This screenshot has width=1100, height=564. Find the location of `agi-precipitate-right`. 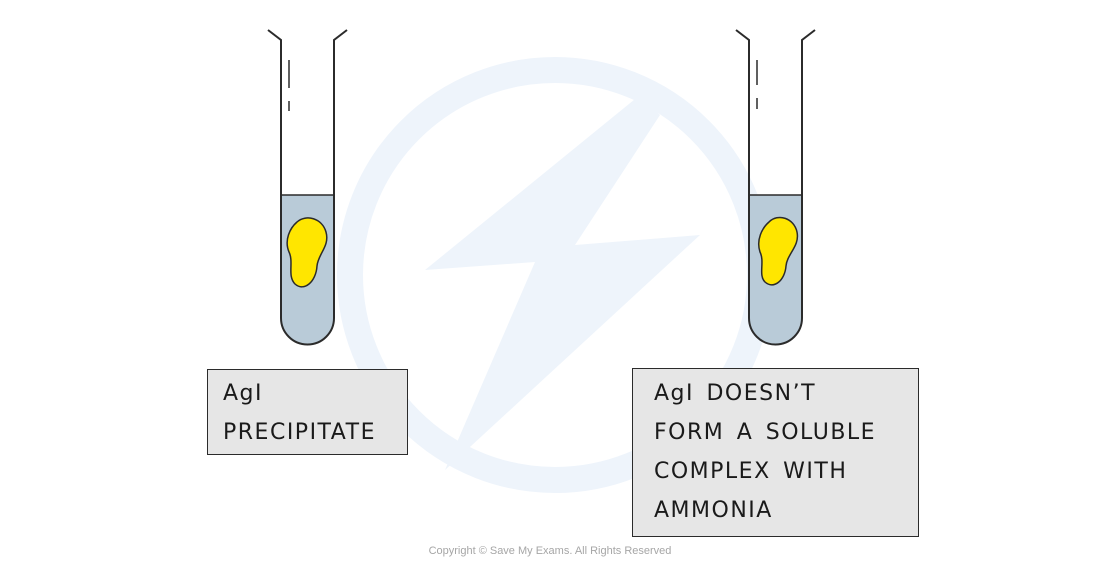

agi-precipitate-right is located at coordinates (778, 251).